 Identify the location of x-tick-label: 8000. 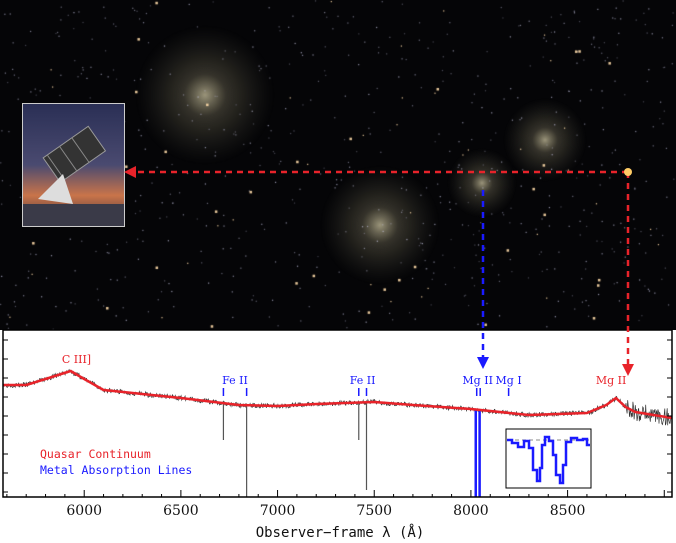
(471, 511).